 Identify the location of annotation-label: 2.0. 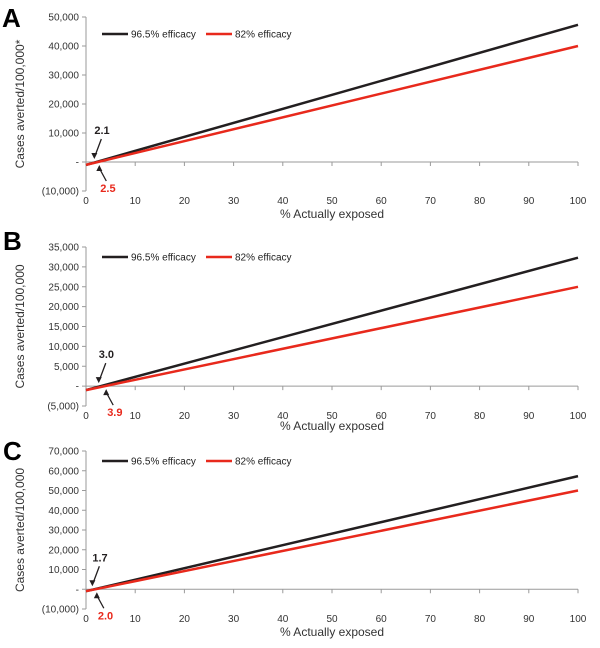
(105, 616).